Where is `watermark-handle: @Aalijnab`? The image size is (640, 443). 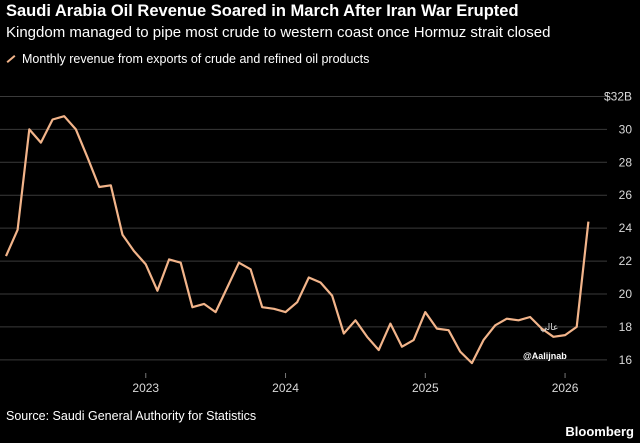 watermark-handle: @Aalijnab is located at coordinates (545, 356).